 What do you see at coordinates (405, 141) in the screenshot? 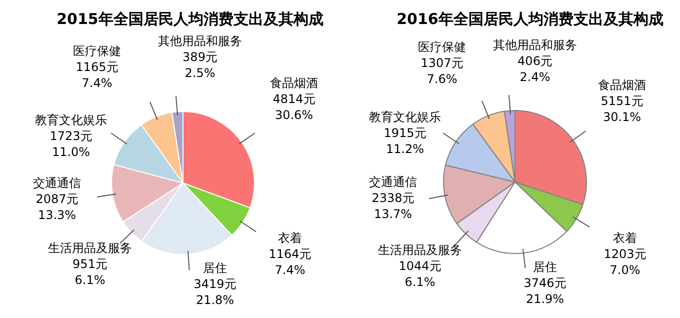
I see `data-label: 1915元 11.2%` at bounding box center [405, 141].